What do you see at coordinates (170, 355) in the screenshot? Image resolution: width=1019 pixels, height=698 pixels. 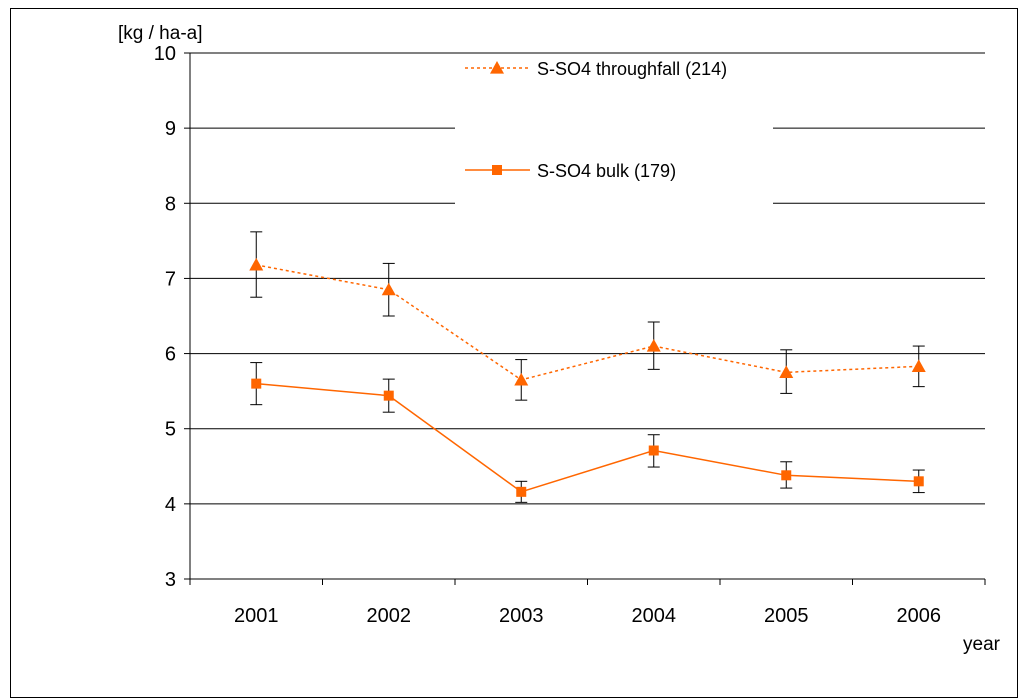 I see `y-tick-label: 6` at bounding box center [170, 355].